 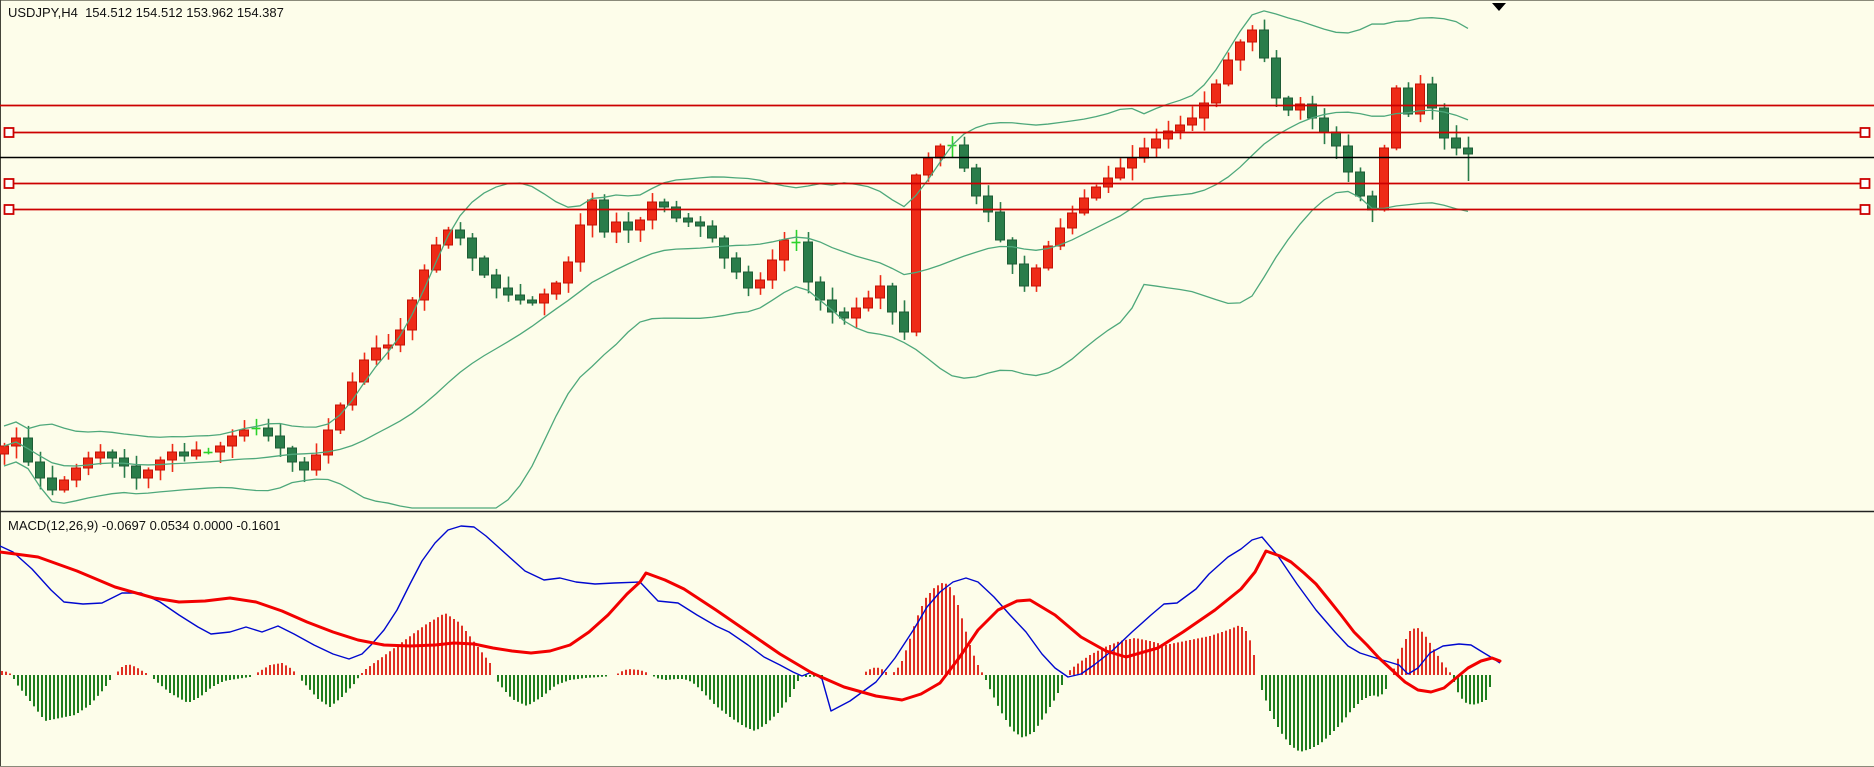 What do you see at coordinates (1499, 7) in the screenshot?
I see `down-triangle-marker` at bounding box center [1499, 7].